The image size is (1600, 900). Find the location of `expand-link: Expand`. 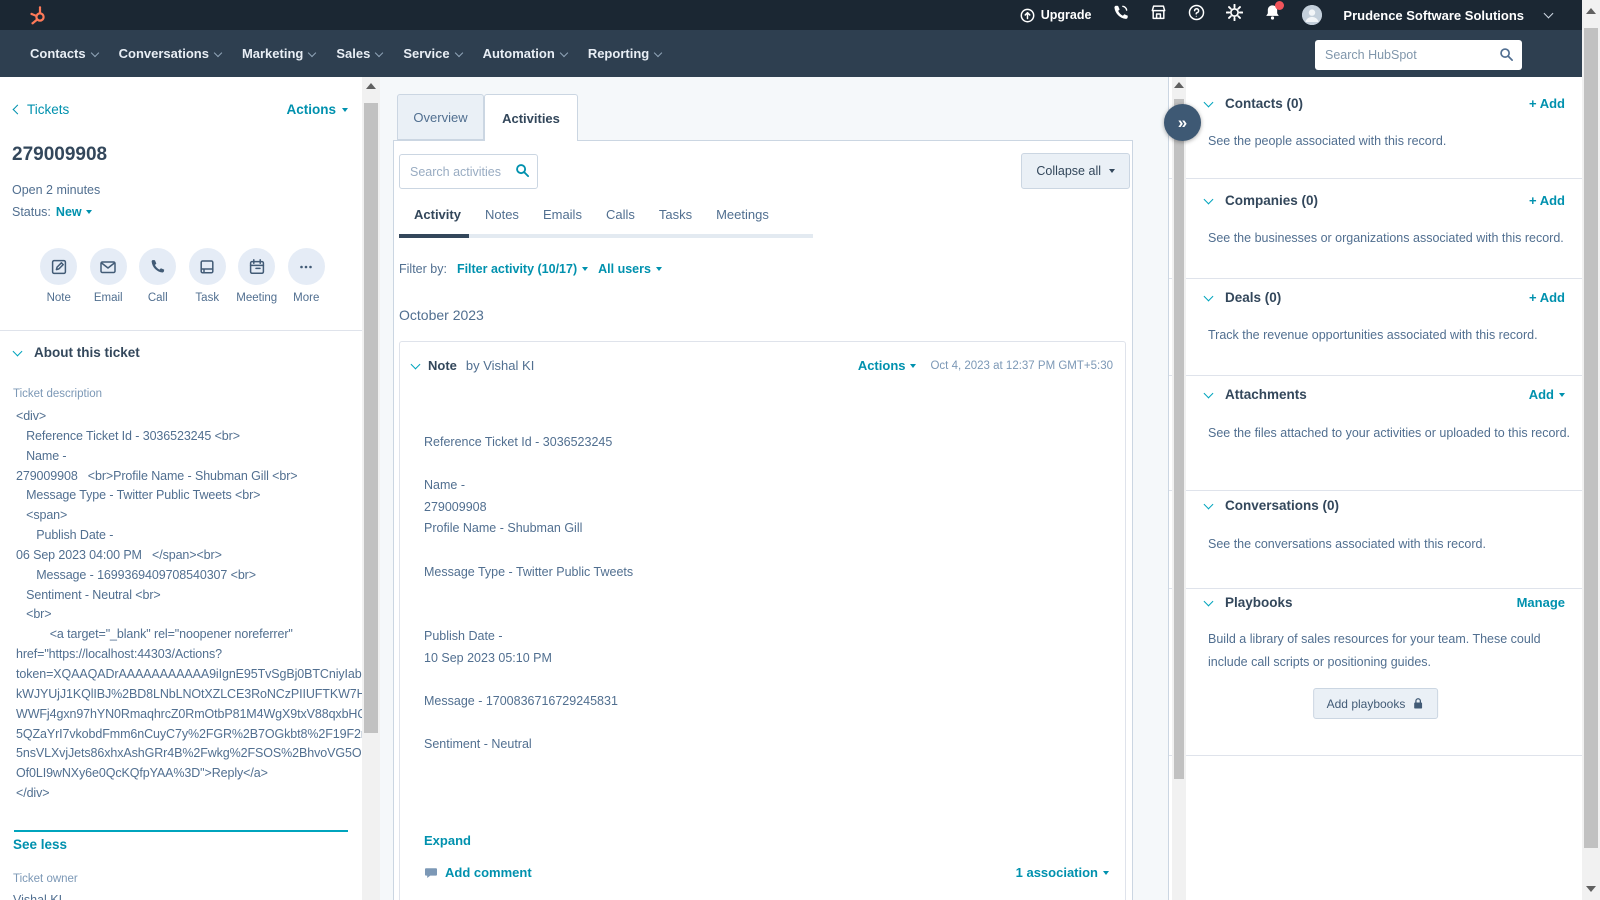

expand-link: Expand is located at coordinates (447, 840).